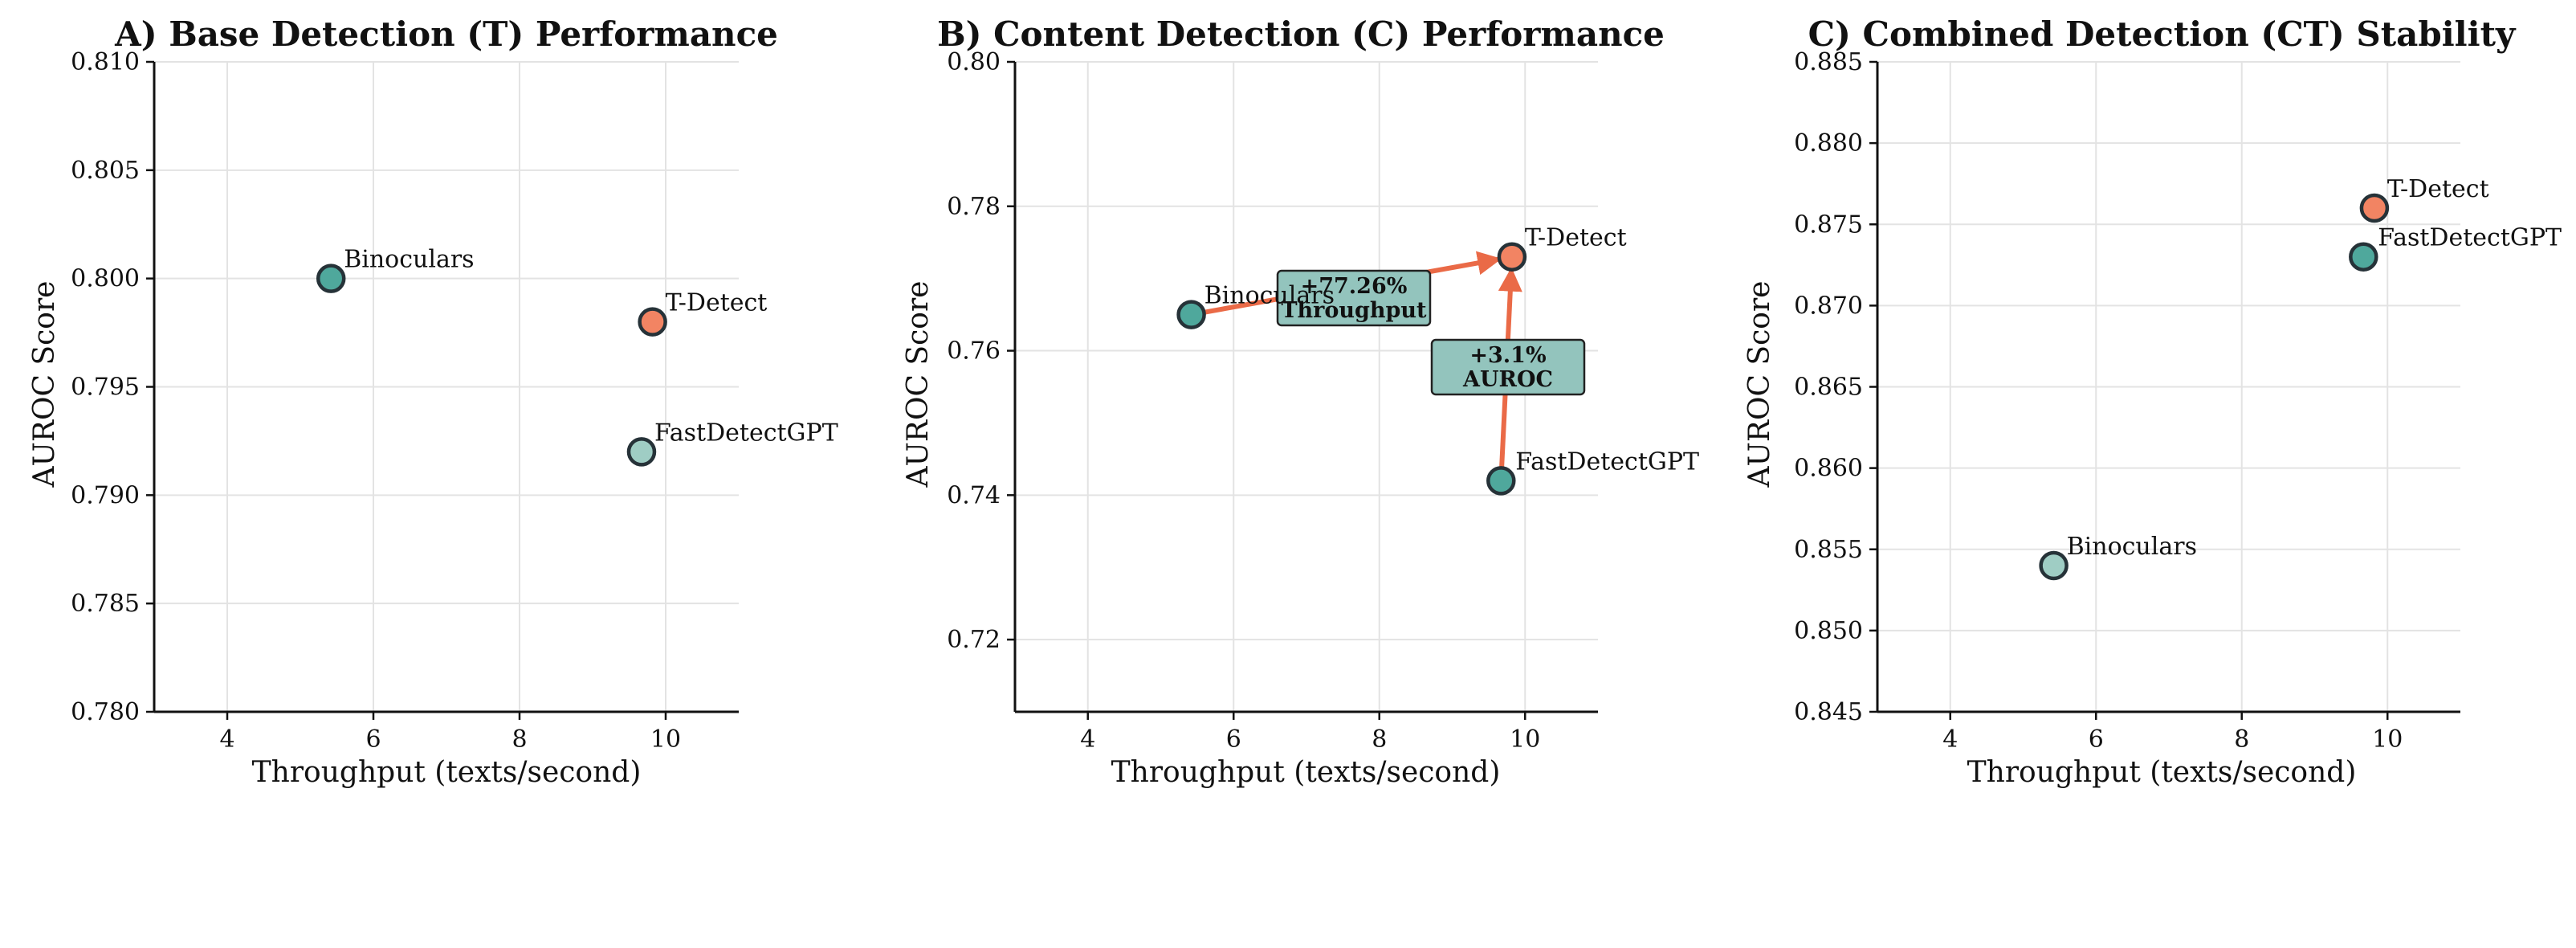 The height and width of the screenshot is (948, 2576). What do you see at coordinates (2162, 34) in the screenshot?
I see `panel-c-title: C) Combined Detection (CT) Stability` at bounding box center [2162, 34].